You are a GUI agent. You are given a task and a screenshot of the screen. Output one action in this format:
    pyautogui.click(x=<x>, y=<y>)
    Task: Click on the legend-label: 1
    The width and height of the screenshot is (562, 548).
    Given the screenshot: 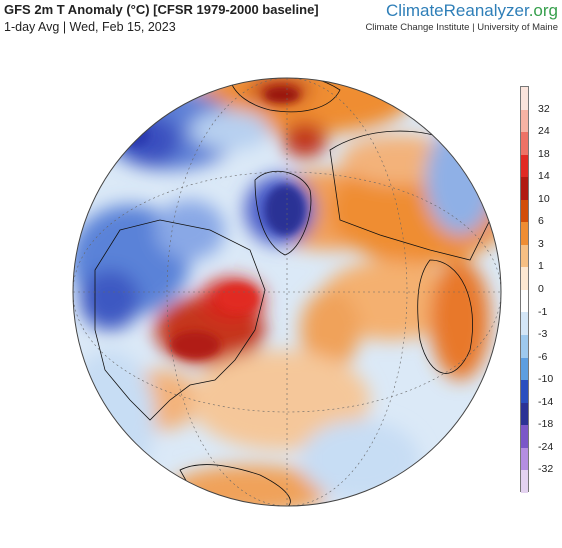 What is the action you would take?
    pyautogui.click(x=541, y=266)
    